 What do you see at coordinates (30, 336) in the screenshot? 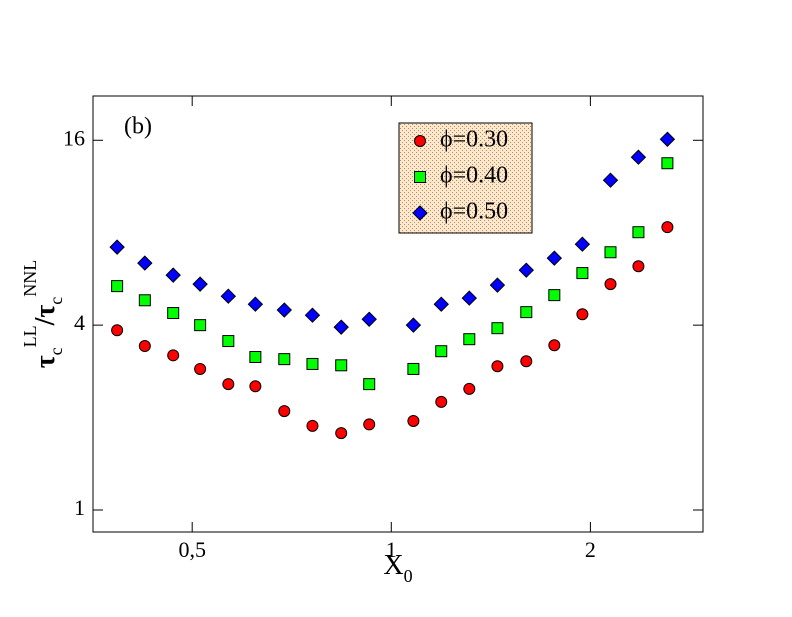
I see `y-label-part: LL` at bounding box center [30, 336].